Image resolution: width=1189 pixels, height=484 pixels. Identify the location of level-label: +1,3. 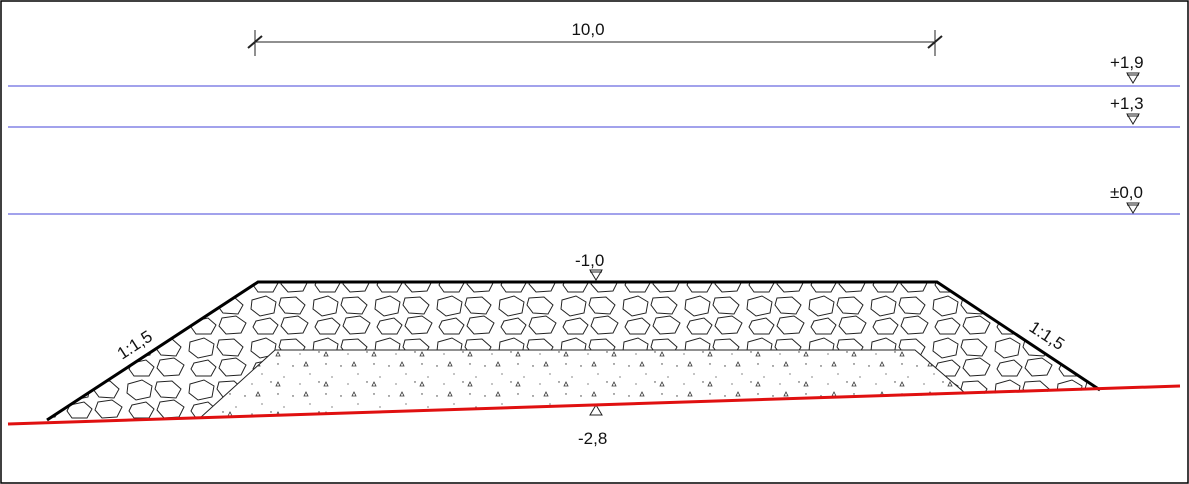
(1127, 103).